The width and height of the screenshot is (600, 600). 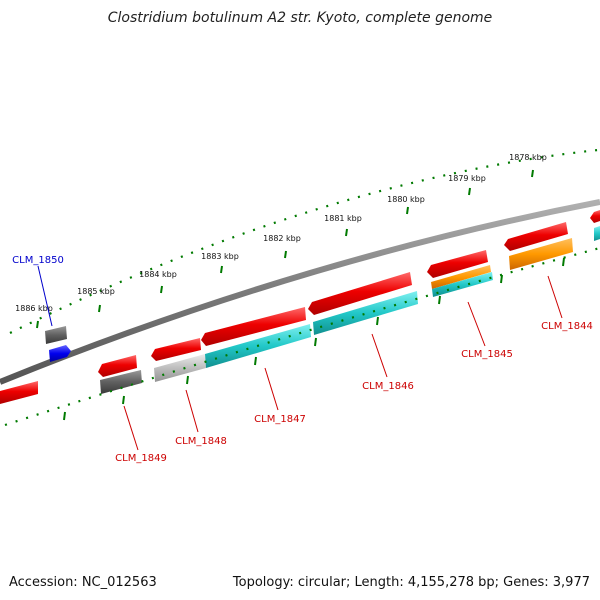 I want to click on reverse-strand-genes, so click(x=58, y=344).